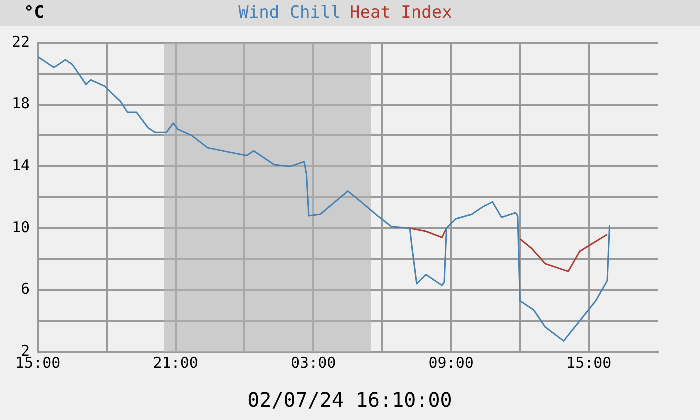 The image size is (700, 420). What do you see at coordinates (21, 227) in the screenshot?
I see `y-tick-label: 10` at bounding box center [21, 227].